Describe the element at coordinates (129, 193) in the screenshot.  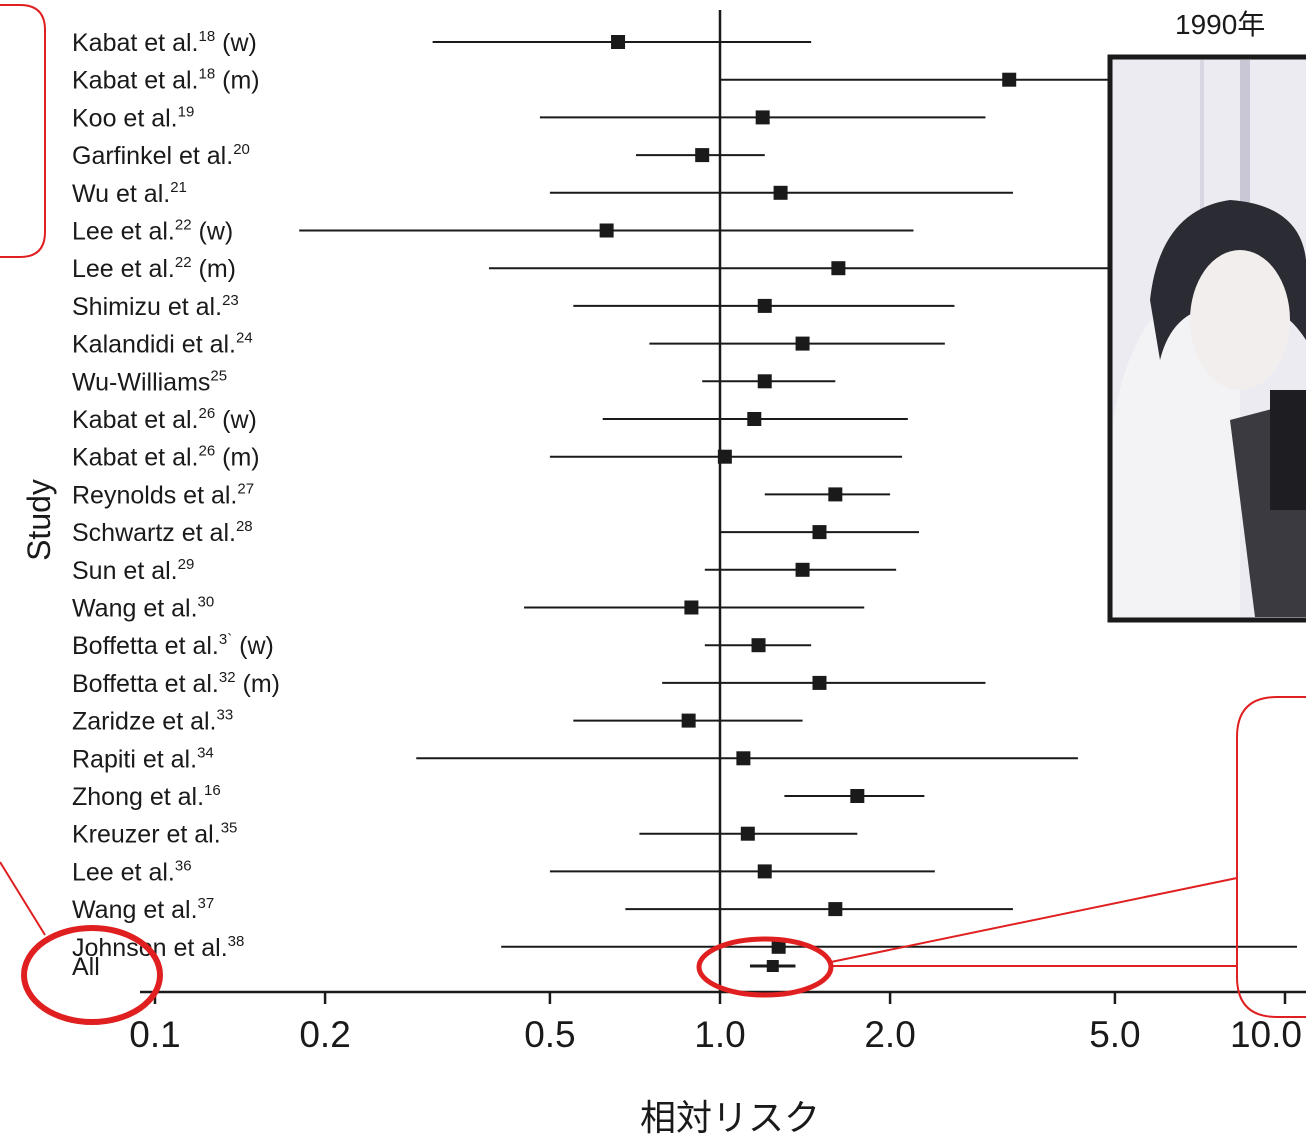
I see `study-label: Wu et al.21` at that location.